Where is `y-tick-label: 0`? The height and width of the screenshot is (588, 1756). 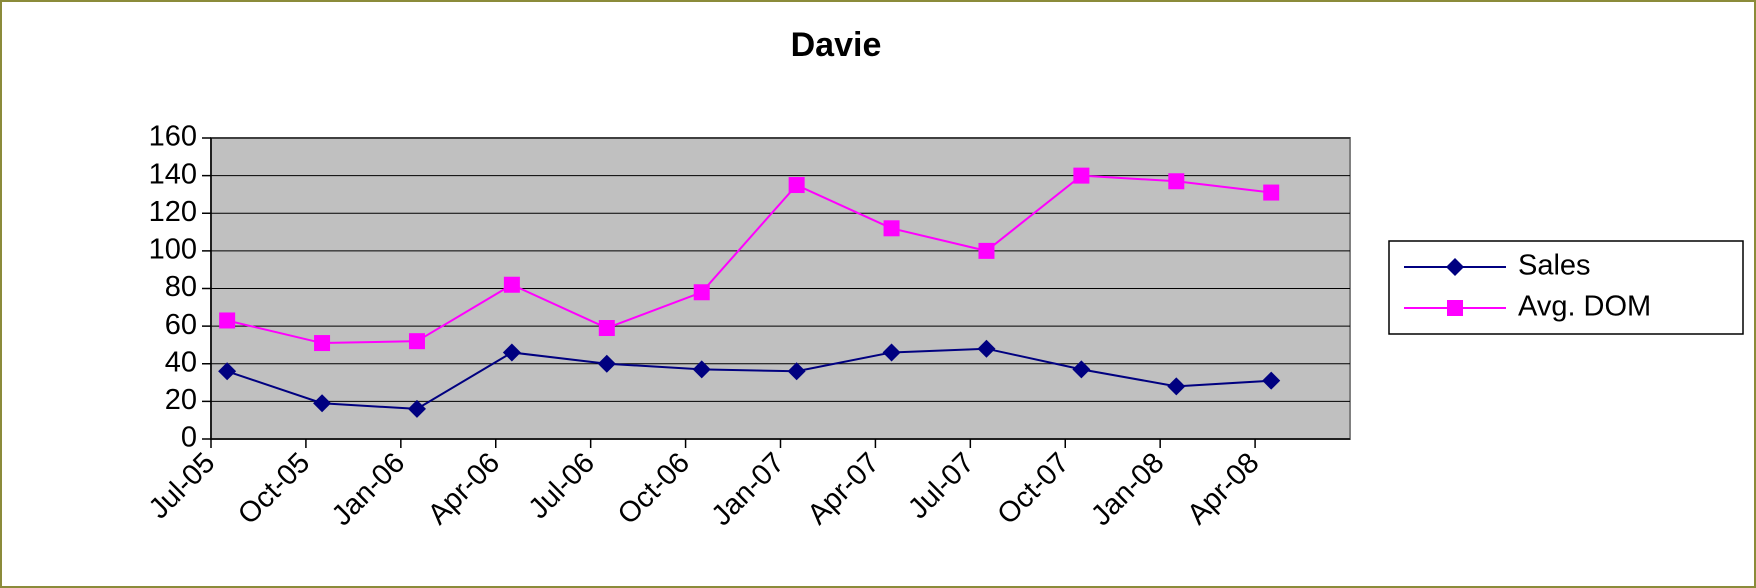
y-tick-label: 0 is located at coordinates (189, 438).